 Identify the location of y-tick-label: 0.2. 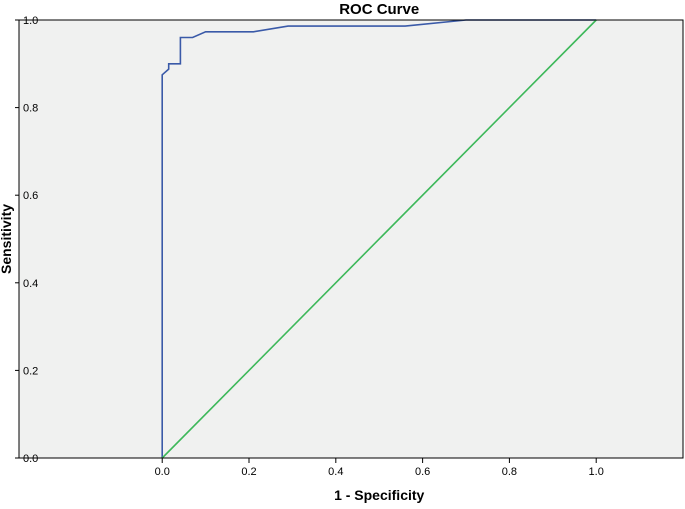
(30, 371).